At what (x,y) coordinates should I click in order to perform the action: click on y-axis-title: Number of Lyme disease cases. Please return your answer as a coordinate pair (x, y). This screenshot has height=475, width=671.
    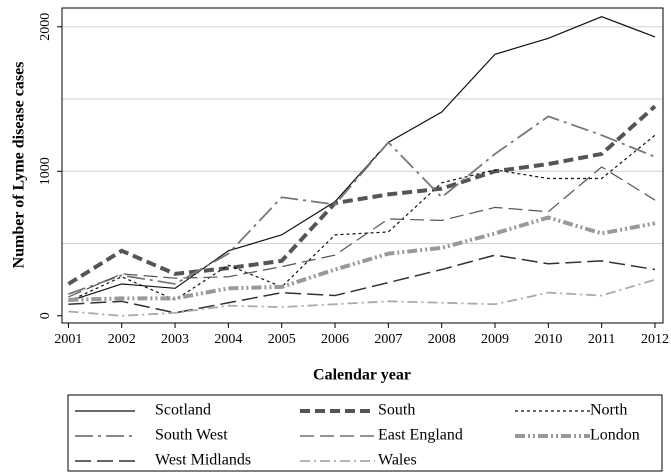
    Looking at the image, I should click on (19, 165).